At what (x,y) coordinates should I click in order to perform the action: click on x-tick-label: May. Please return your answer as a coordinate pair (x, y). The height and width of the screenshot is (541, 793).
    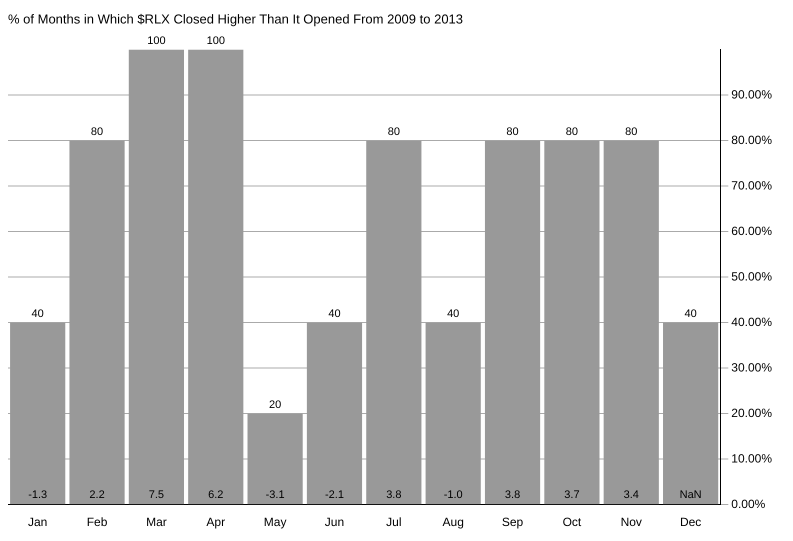
    Looking at the image, I should click on (275, 522).